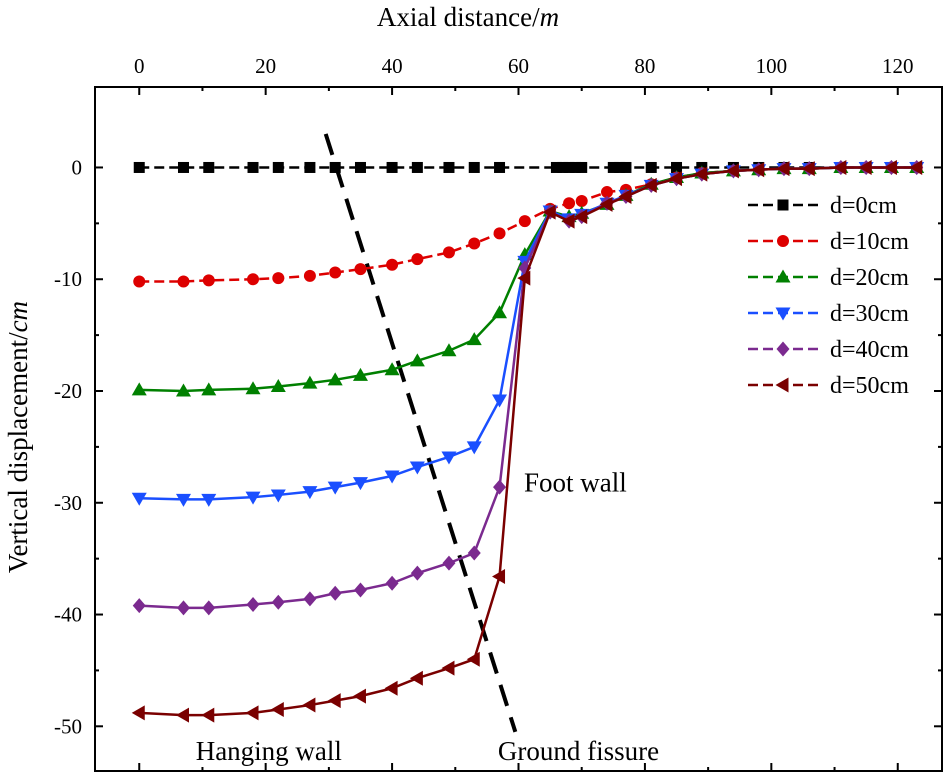 This screenshot has width=952, height=776. What do you see at coordinates (869, 314) in the screenshot?
I see `legend-label: d=30cm` at bounding box center [869, 314].